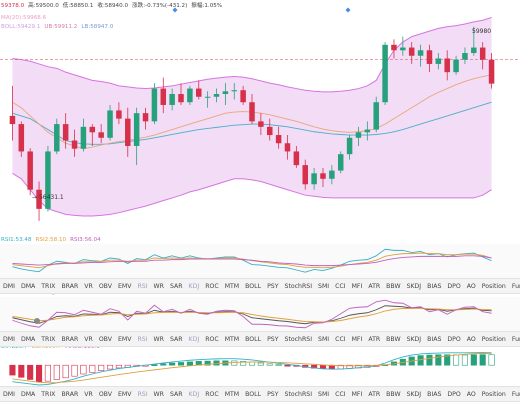 Image resolution: width=520 pixels, height=402 pixels. I want to click on macd-dif-line, so click(252, 369).